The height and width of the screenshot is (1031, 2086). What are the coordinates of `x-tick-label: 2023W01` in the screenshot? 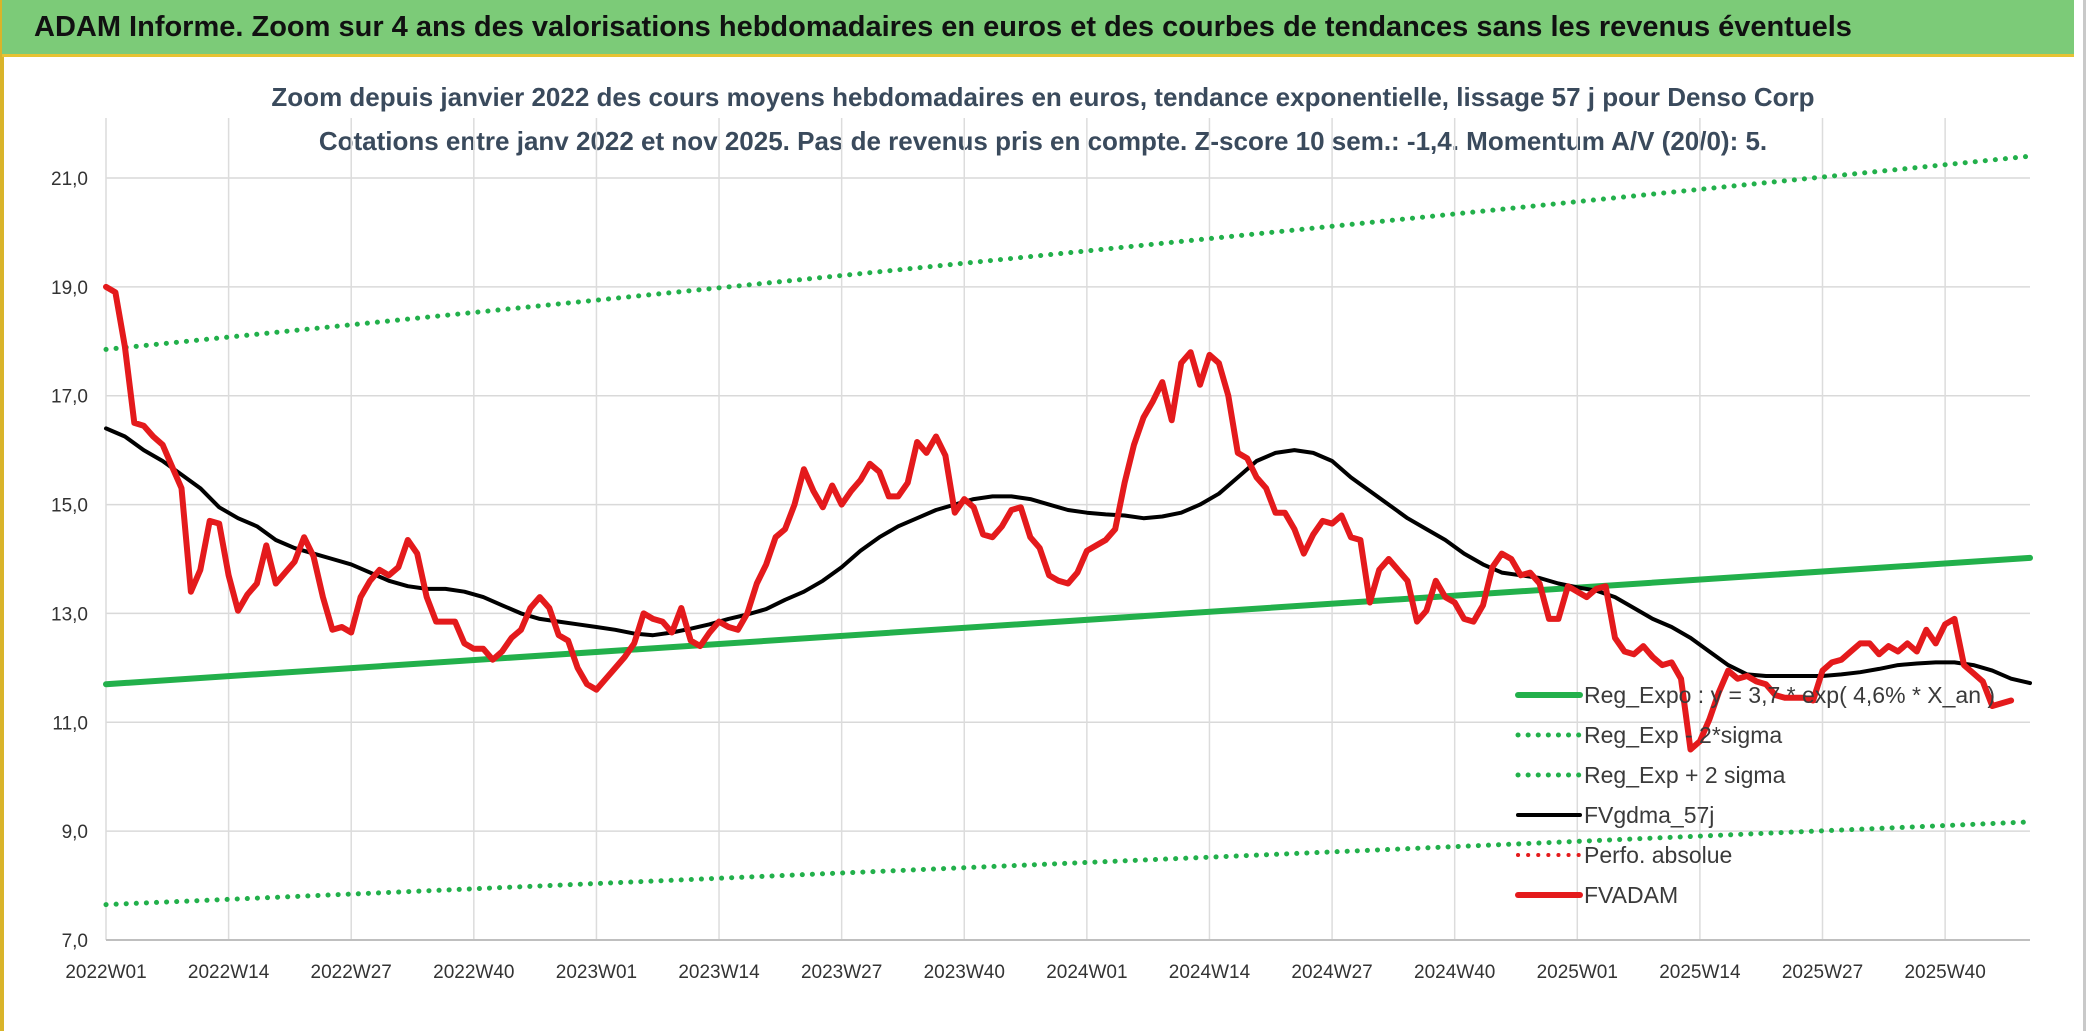 It's located at (596, 972).